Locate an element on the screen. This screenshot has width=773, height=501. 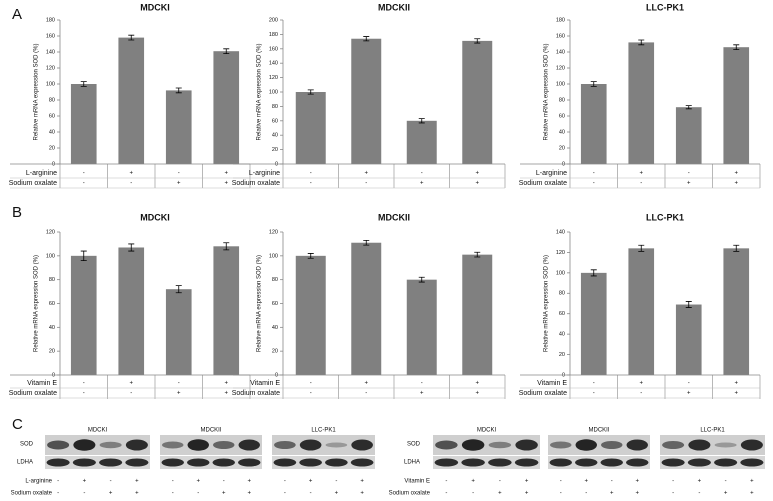
panel-label: B is located at coordinates (17, 212).